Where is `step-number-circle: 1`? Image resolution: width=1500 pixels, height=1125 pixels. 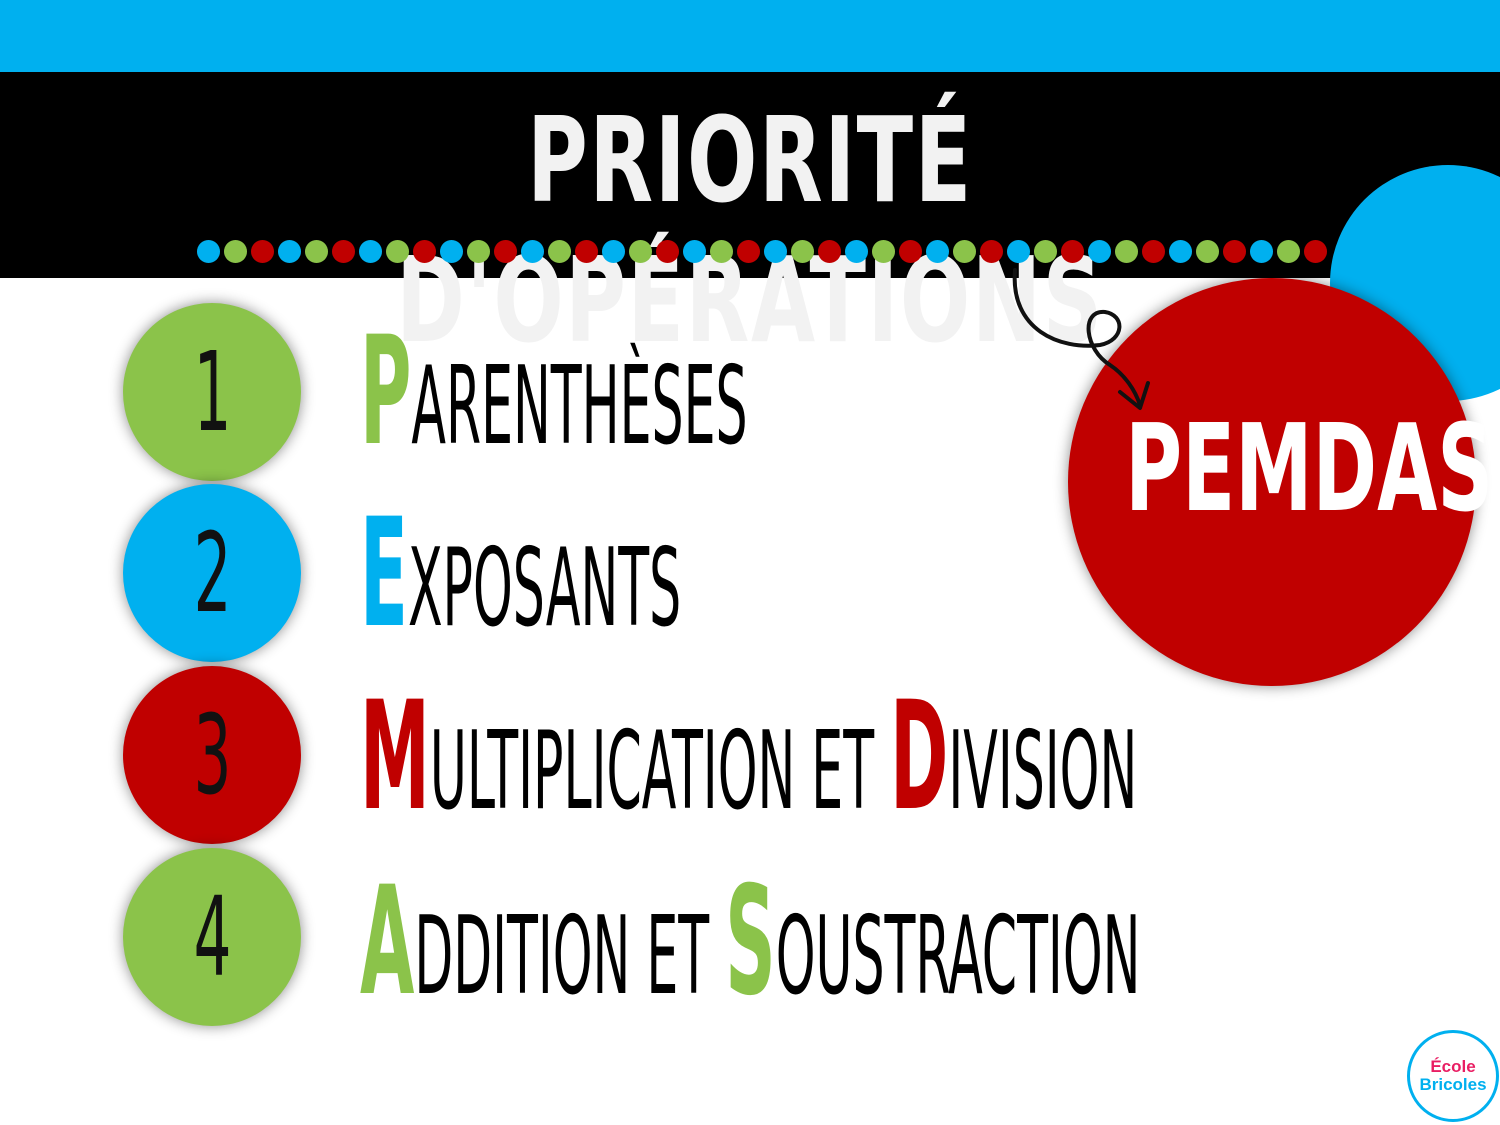 step-number-circle: 1 is located at coordinates (212, 392).